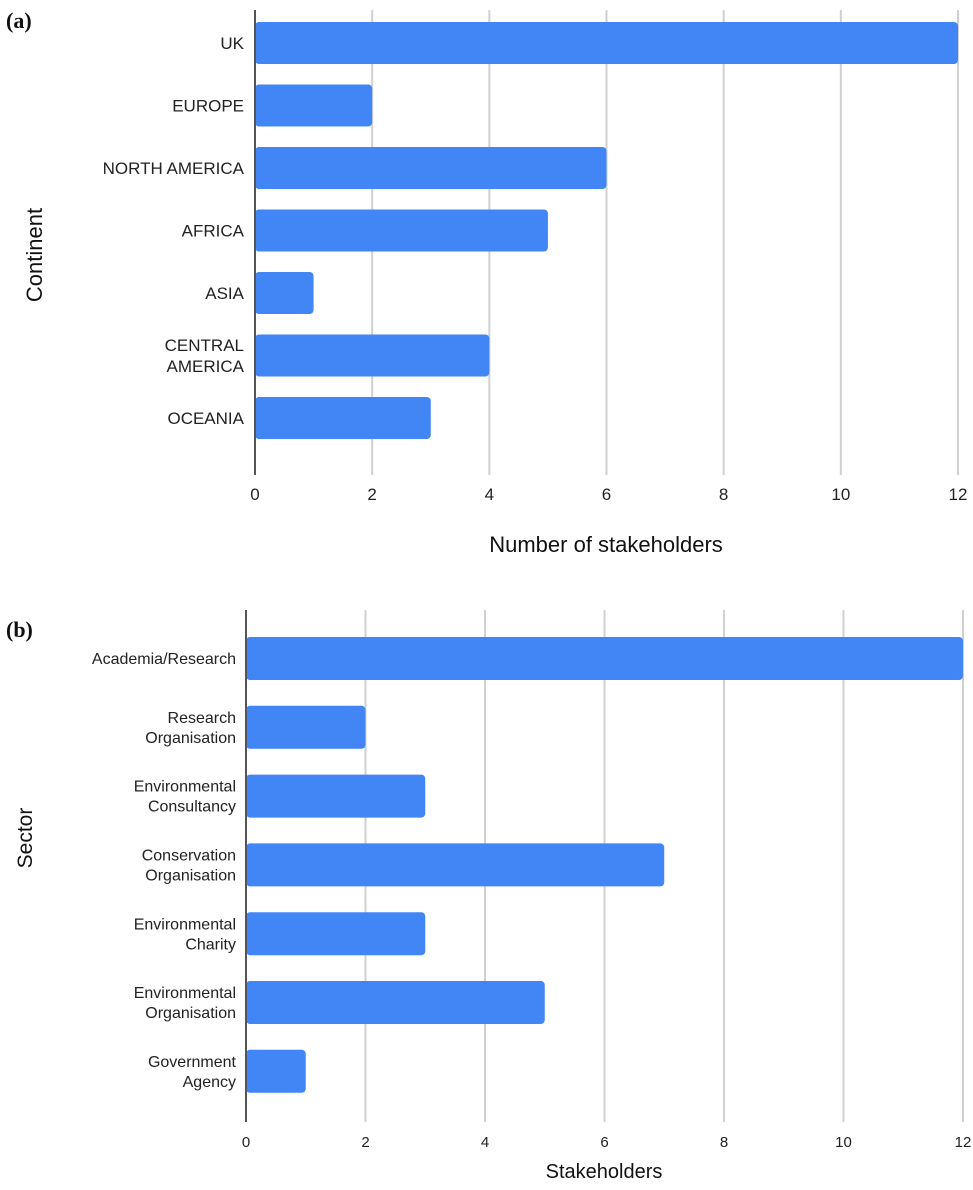 The height and width of the screenshot is (1190, 973). I want to click on category-label: Conservation Organisation, so click(189, 866).